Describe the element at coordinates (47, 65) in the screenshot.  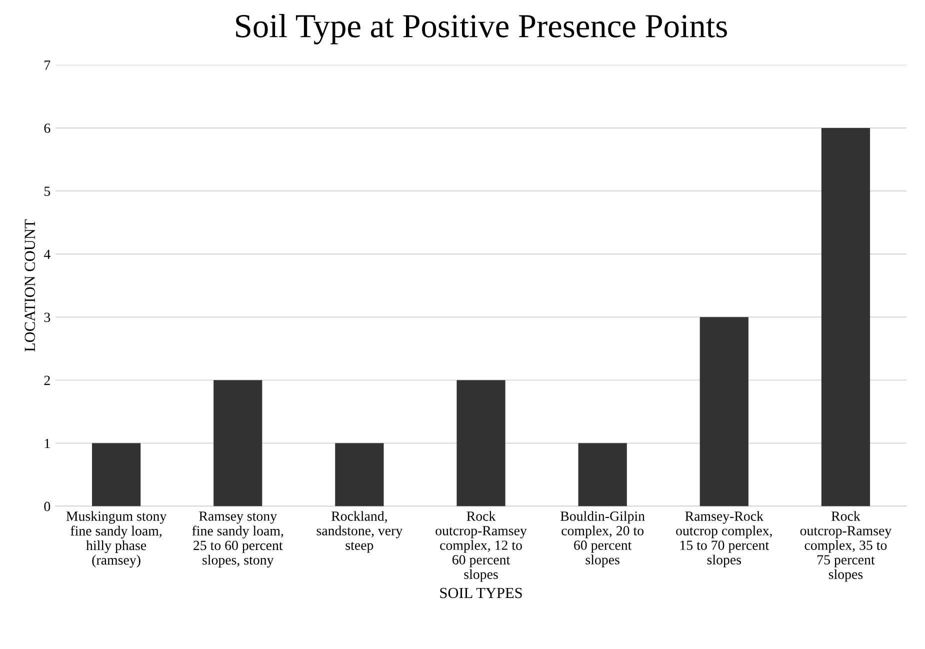
I see `y-tick-label: 7` at that location.